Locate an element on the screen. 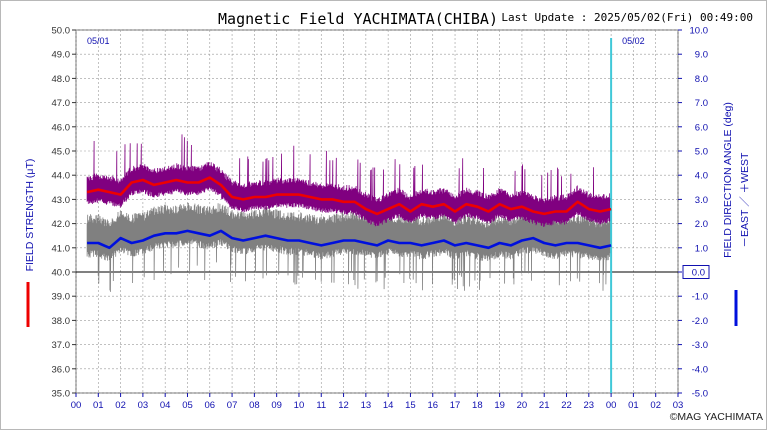 This screenshot has height=430, width=767. zero-label: 0.0 is located at coordinates (698, 273).